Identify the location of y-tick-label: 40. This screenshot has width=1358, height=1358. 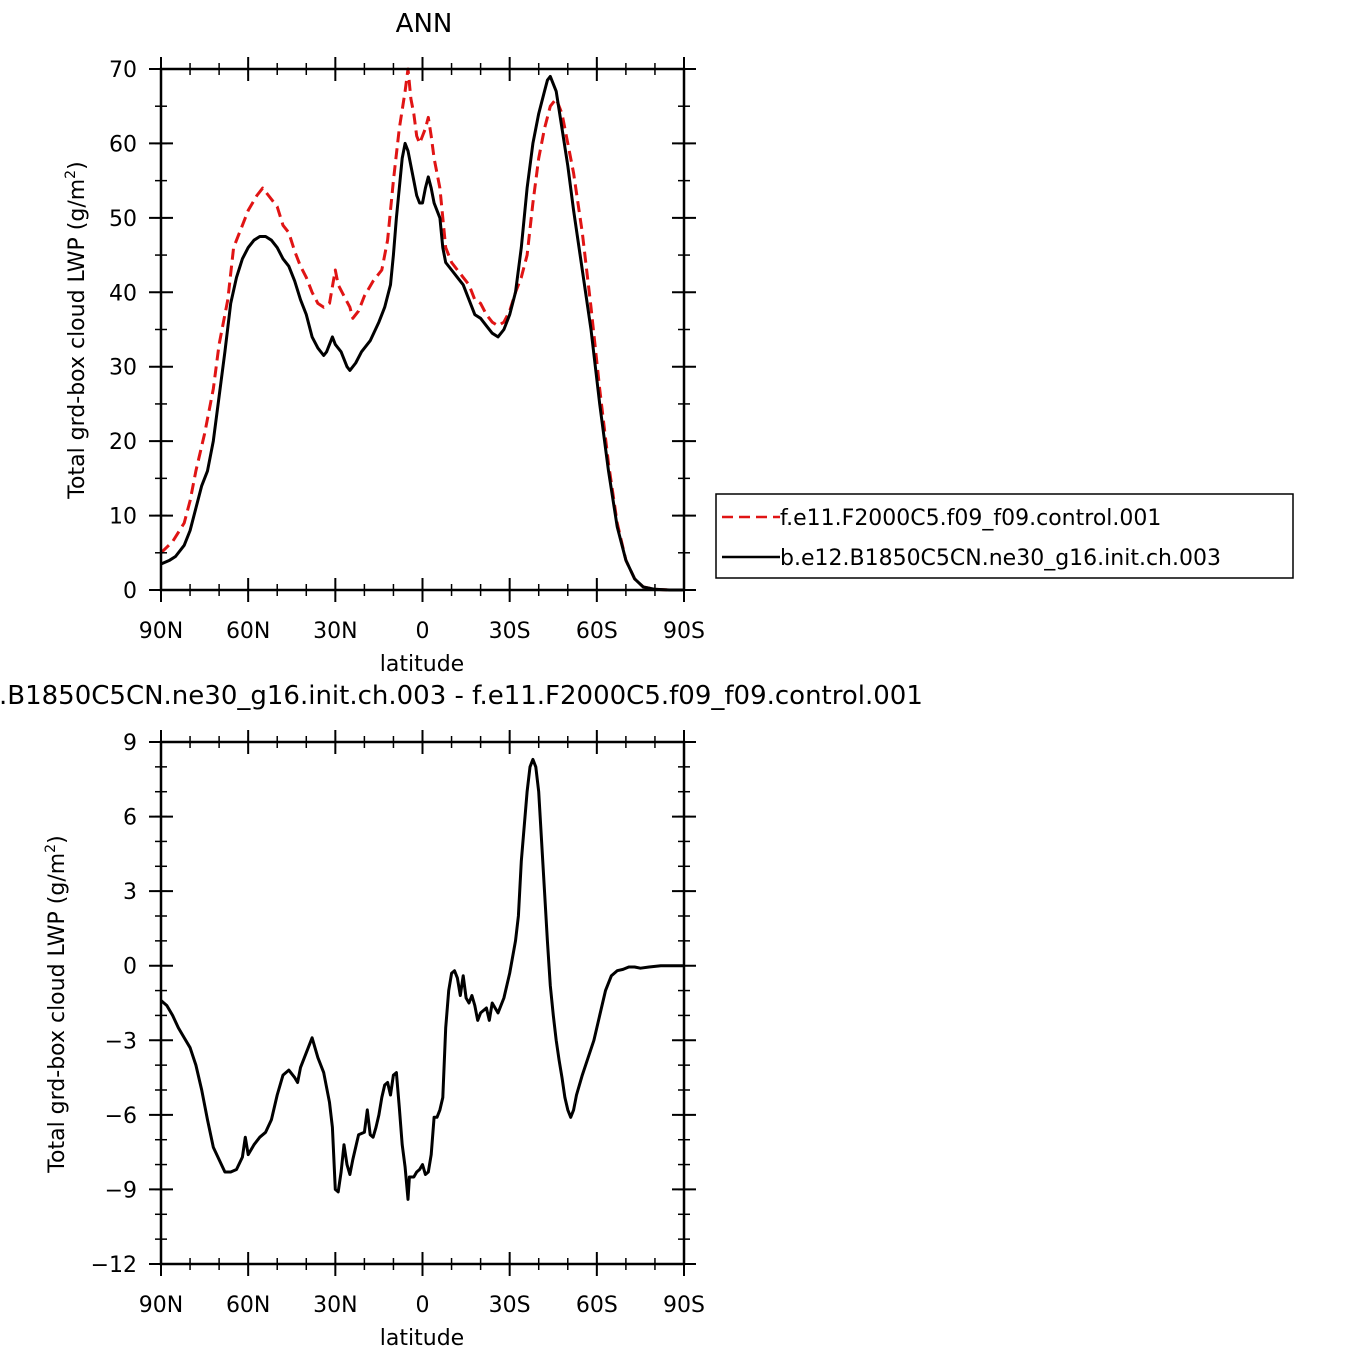
(123, 293).